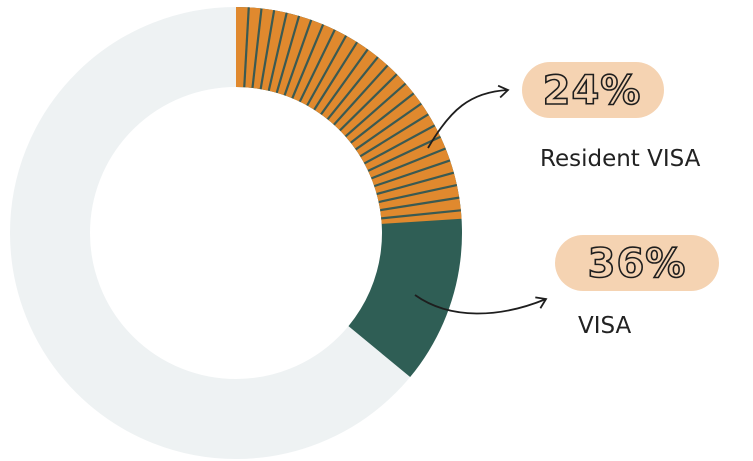 The width and height of the screenshot is (753, 461). I want to click on segment, so click(349, 115).